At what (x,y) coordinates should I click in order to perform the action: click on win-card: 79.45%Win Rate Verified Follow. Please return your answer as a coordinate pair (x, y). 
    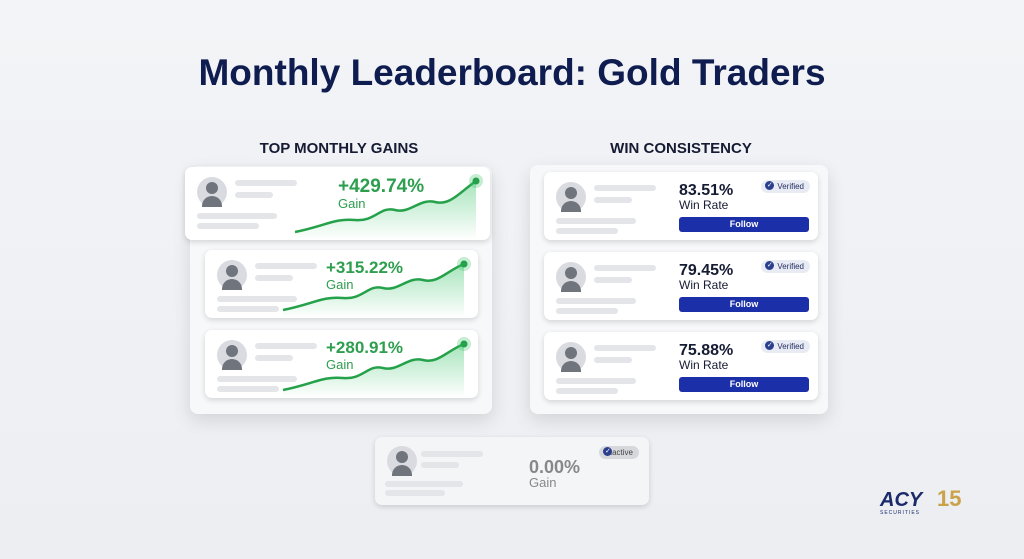
    Looking at the image, I should click on (681, 286).